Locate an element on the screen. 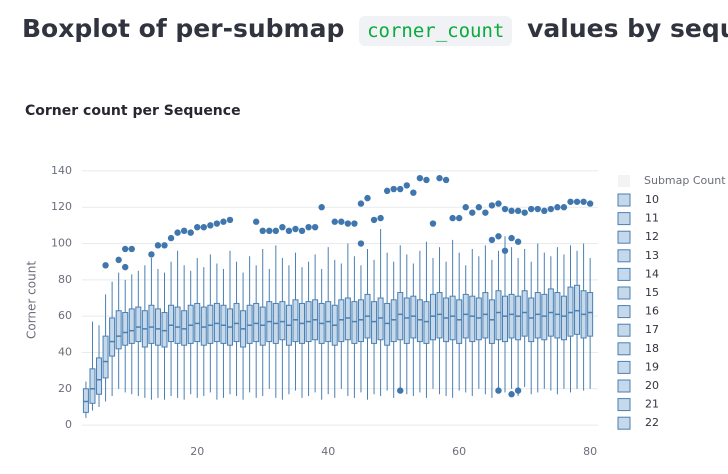 The height and width of the screenshot is (474, 728). x-tick-label: 80 is located at coordinates (590, 451).